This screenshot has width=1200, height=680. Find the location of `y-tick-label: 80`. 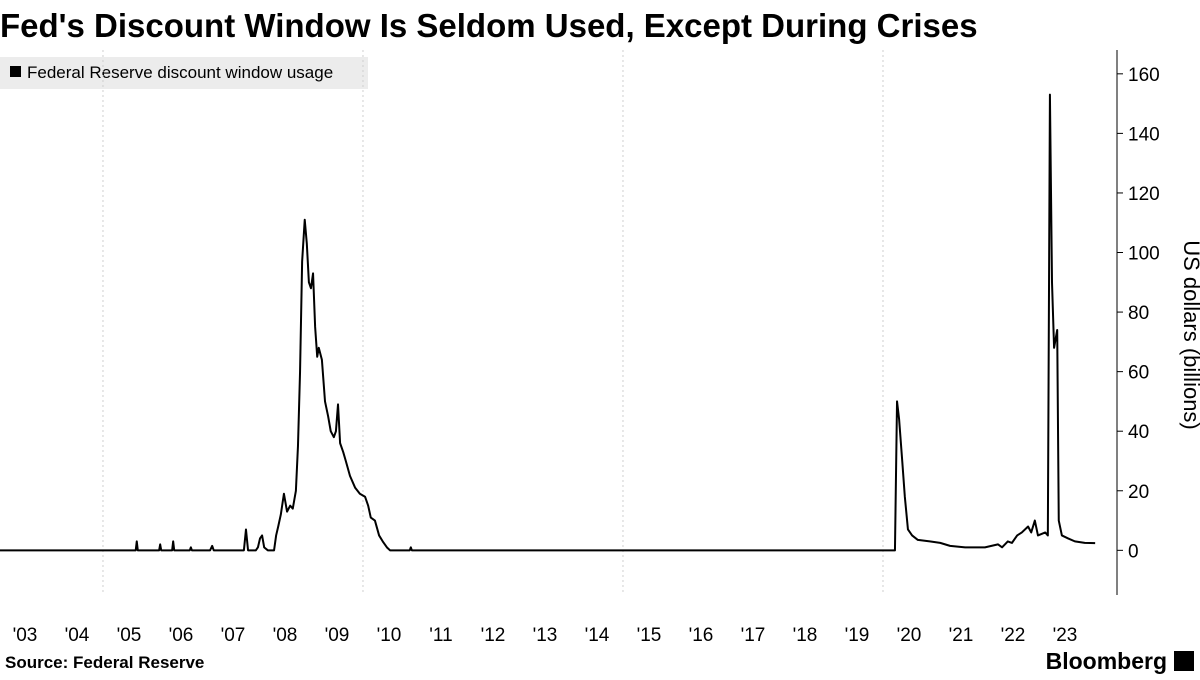

y-tick-label: 80 is located at coordinates (1138, 313).